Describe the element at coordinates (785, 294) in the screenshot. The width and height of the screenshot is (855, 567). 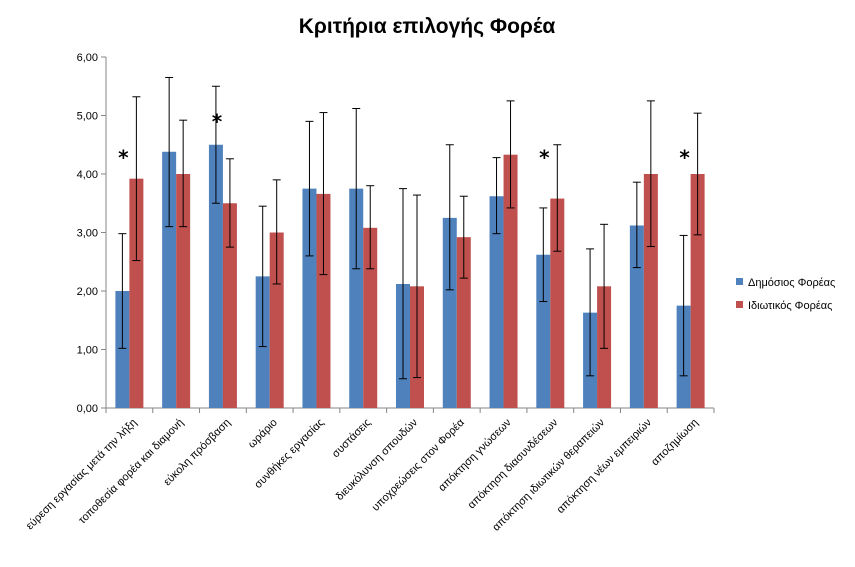
I see `legend: Δημόσιος Φορέας Ιδιωτικός Φορέας` at that location.